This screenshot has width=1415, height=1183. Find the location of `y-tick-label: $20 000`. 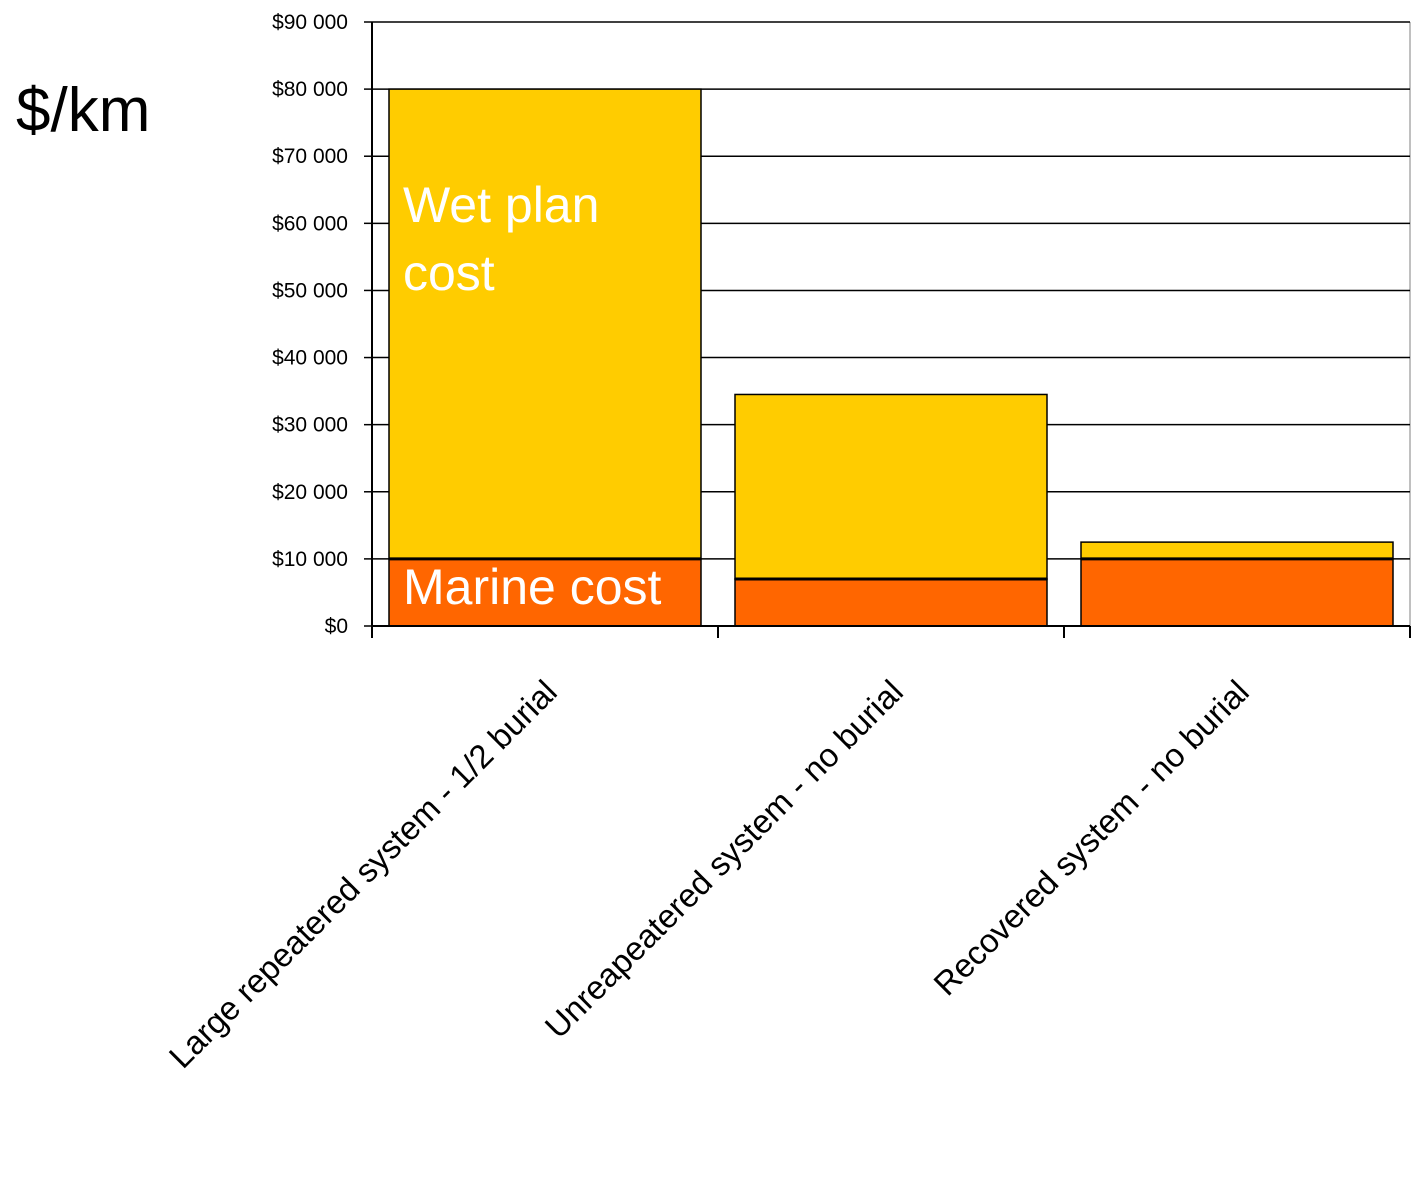

y-tick-label: $20 000 is located at coordinates (310, 492).